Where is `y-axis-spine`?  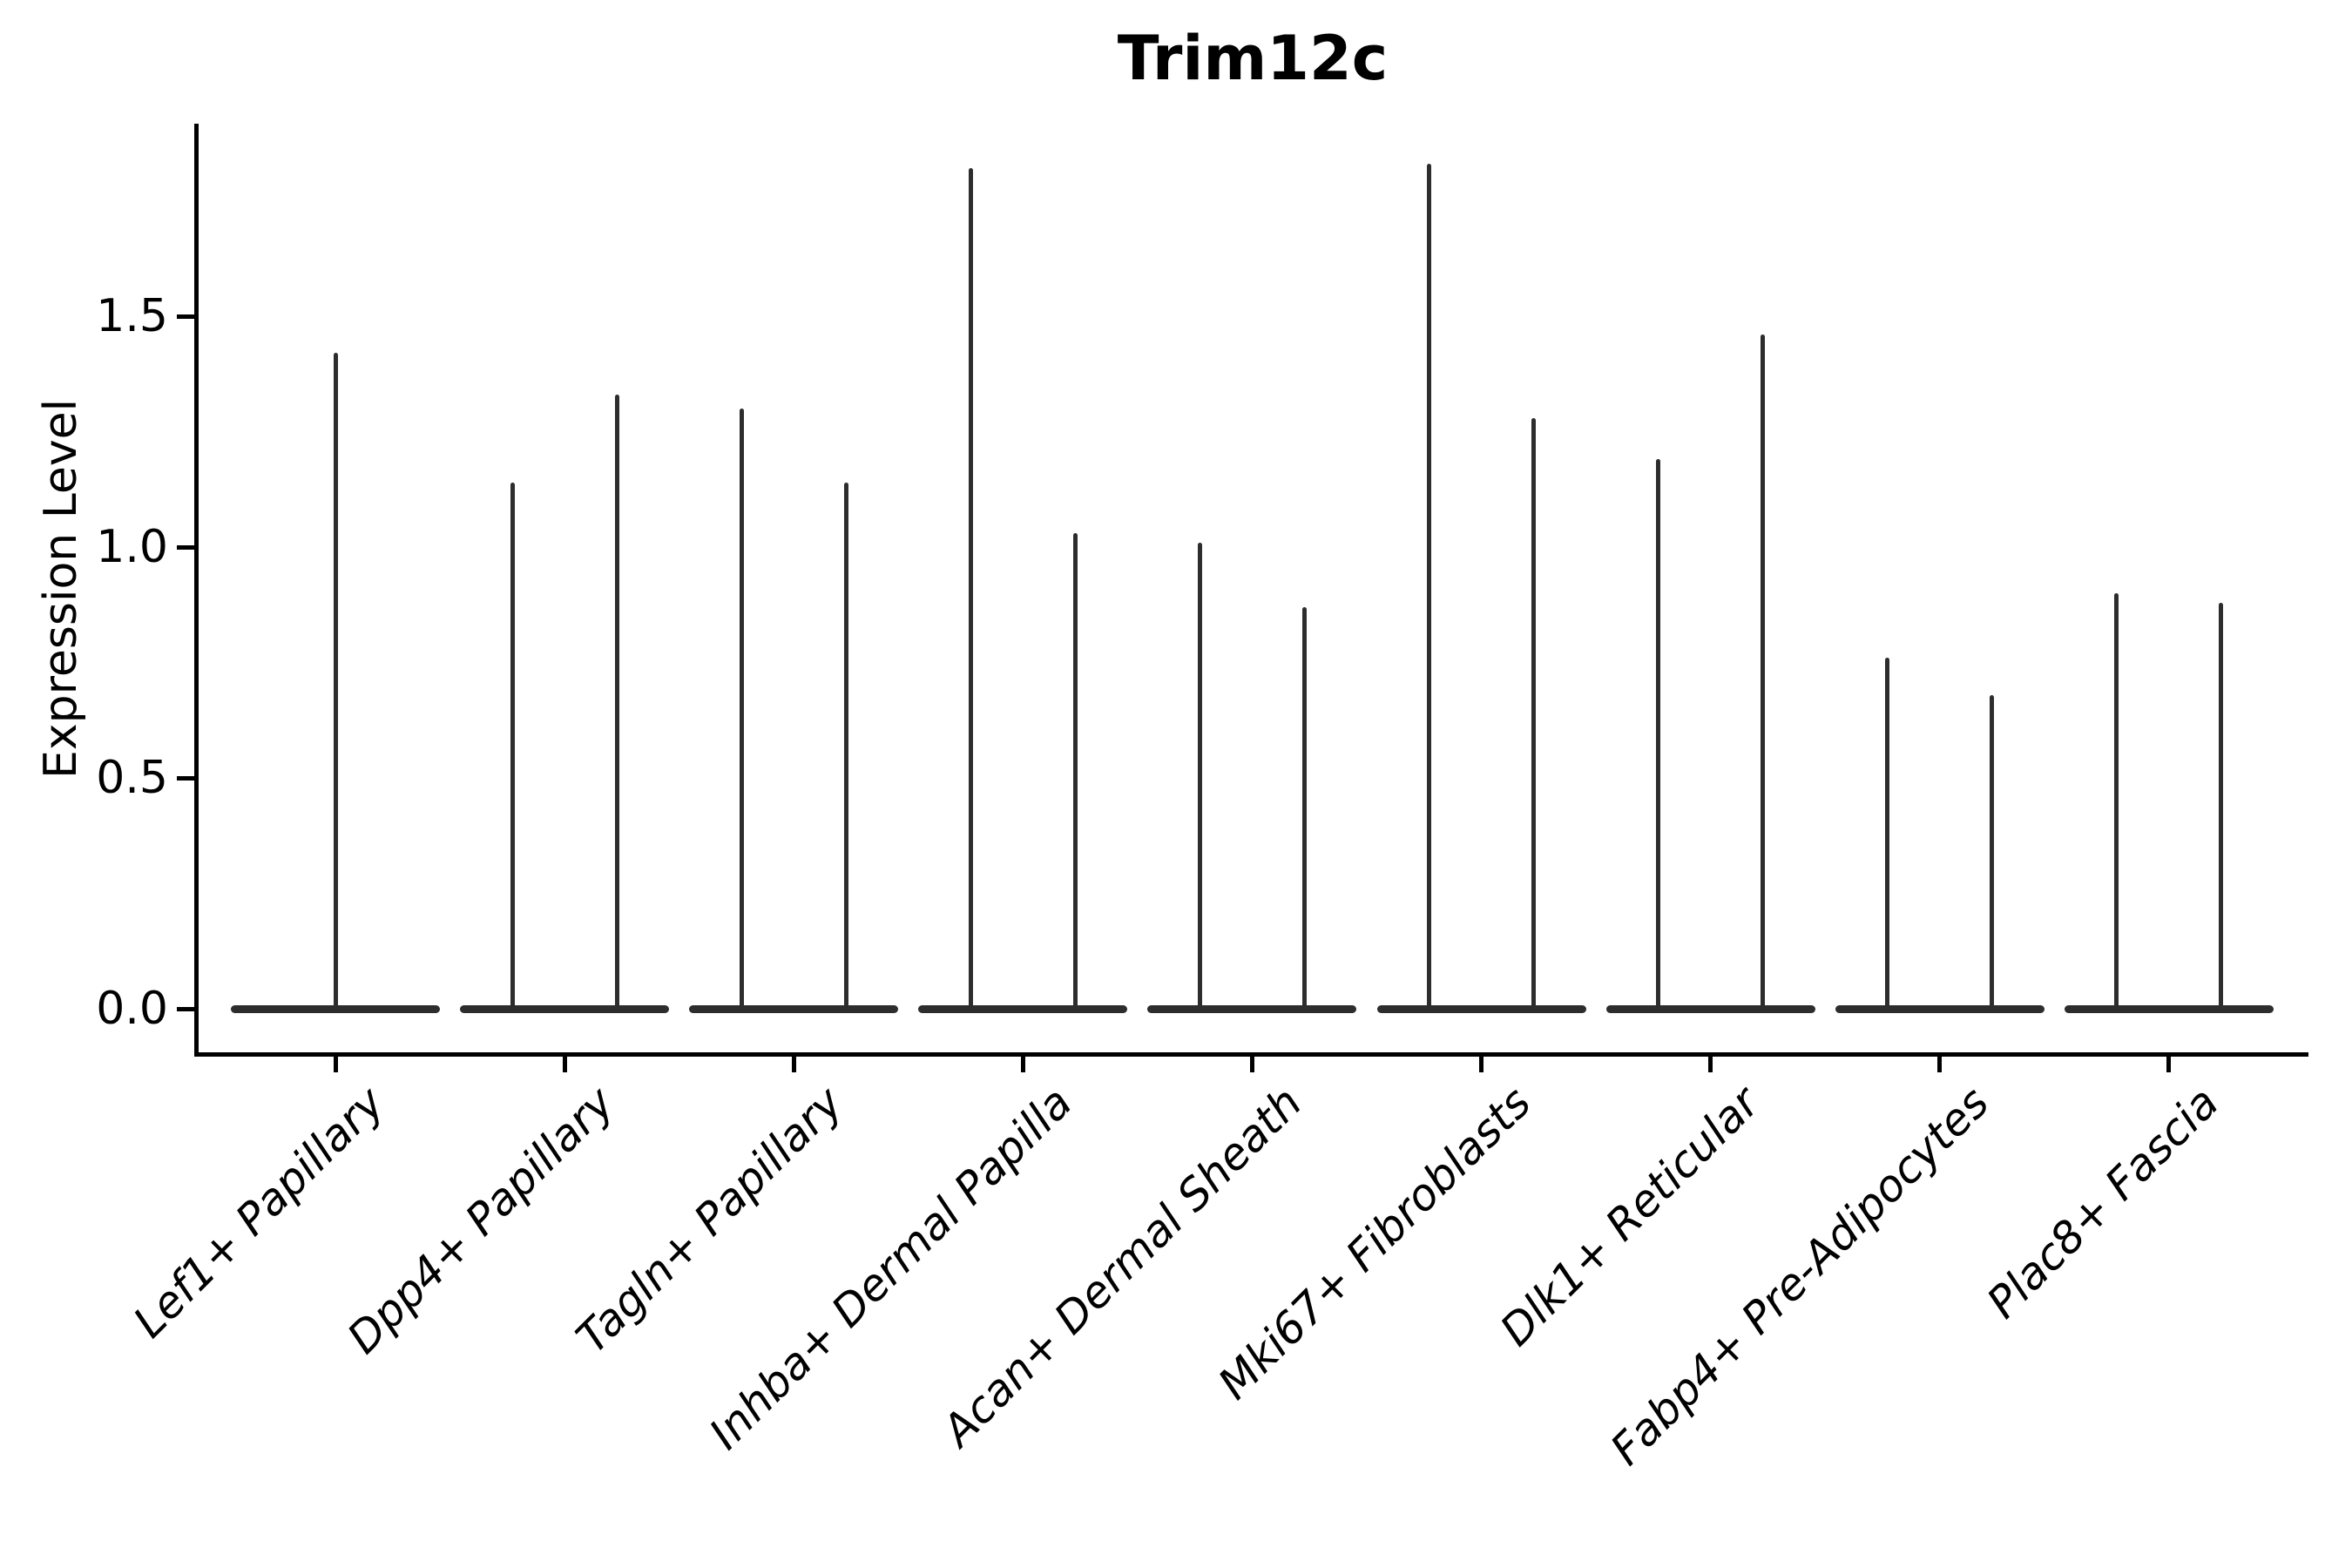
y-axis-spine is located at coordinates (196, 590).